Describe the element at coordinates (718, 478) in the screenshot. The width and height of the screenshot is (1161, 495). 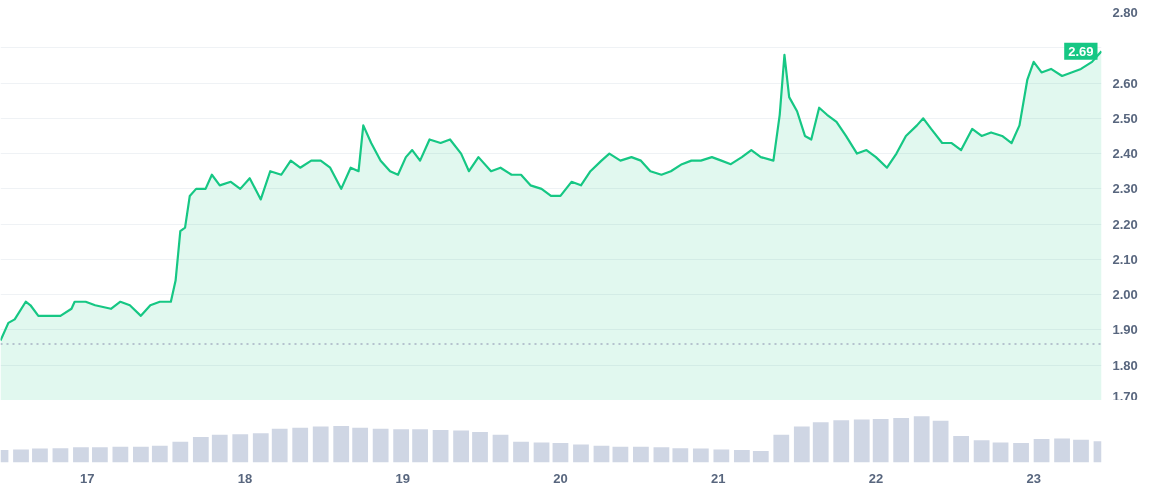
I see `x-tick-label: 21` at that location.